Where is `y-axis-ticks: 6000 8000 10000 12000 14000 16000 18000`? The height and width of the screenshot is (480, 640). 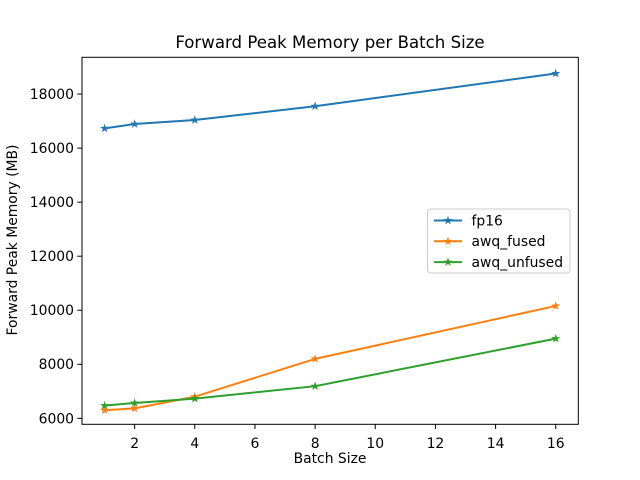
y-axis-ticks: 6000 8000 10000 12000 14000 16000 18000 is located at coordinates (56, 257).